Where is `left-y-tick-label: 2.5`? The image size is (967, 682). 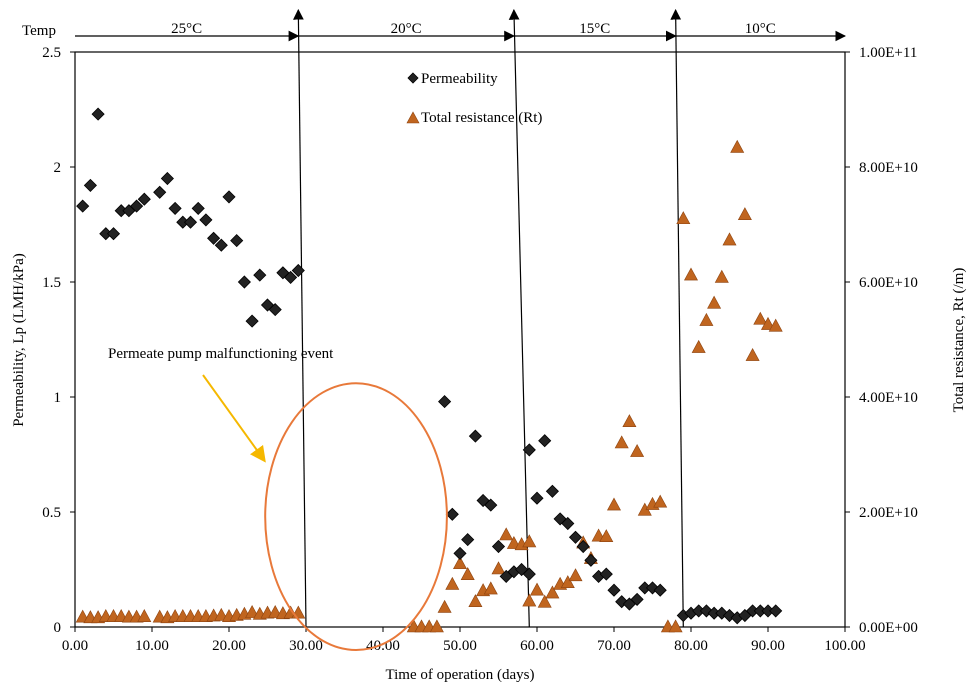 left-y-tick-label: 2.5 is located at coordinates (51, 53).